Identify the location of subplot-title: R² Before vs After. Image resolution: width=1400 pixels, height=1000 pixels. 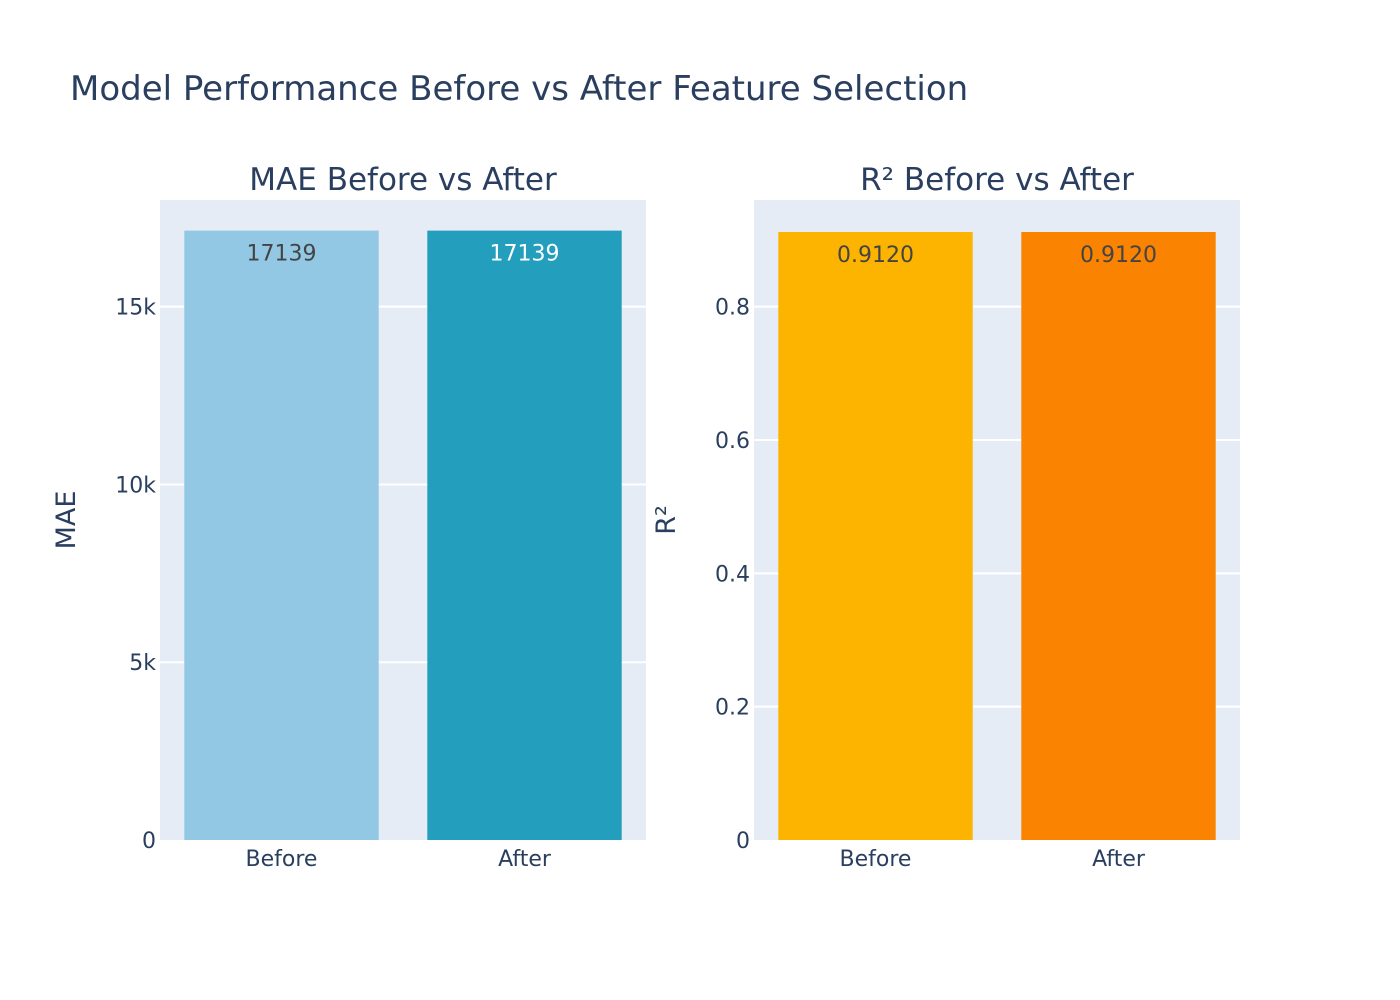
(997, 180).